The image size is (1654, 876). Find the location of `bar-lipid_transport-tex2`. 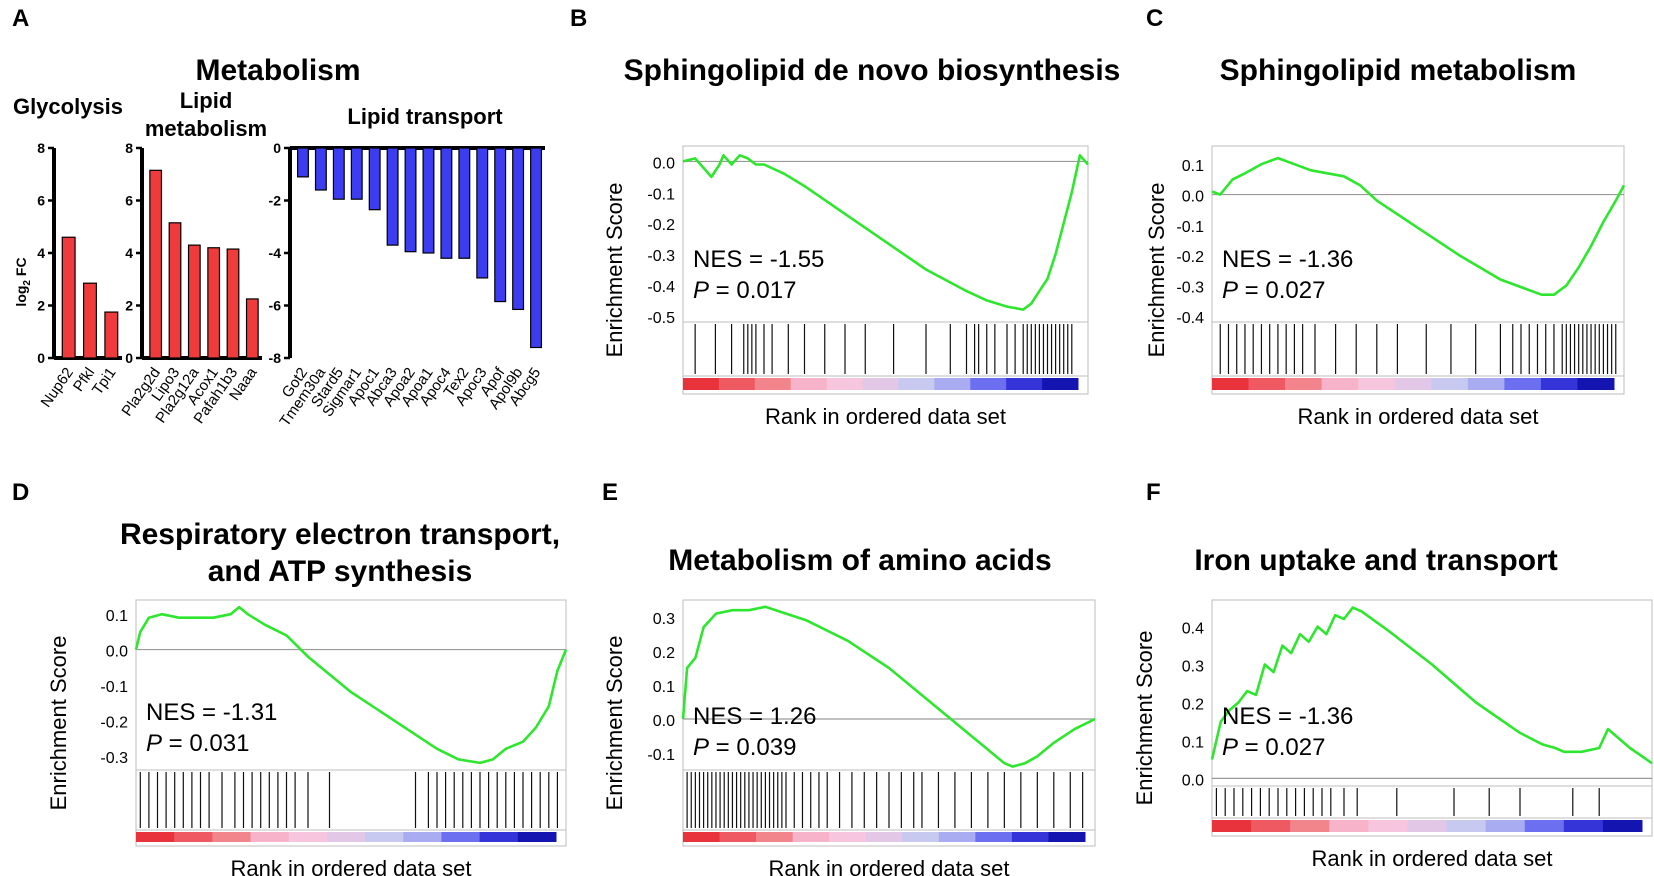

bar-lipid_transport-tex2 is located at coordinates (464, 203).